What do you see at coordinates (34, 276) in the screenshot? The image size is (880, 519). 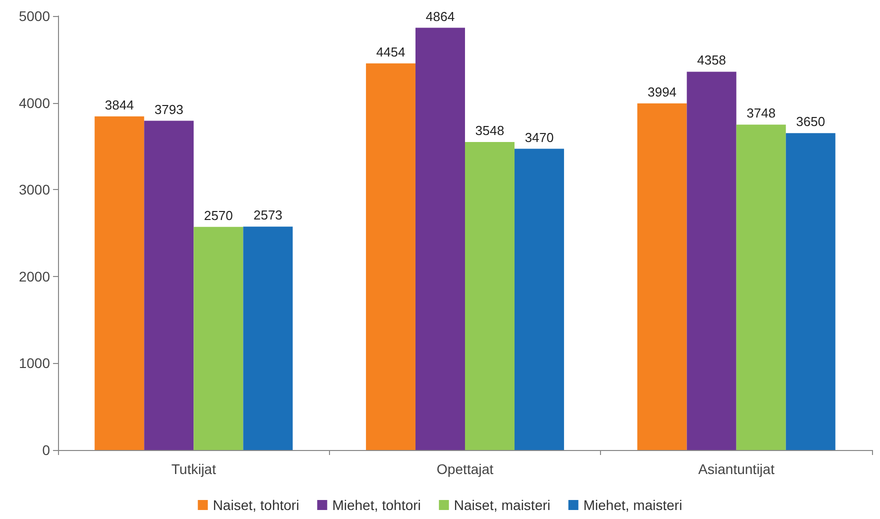 I see `y-tick-label: 2000` at bounding box center [34, 276].